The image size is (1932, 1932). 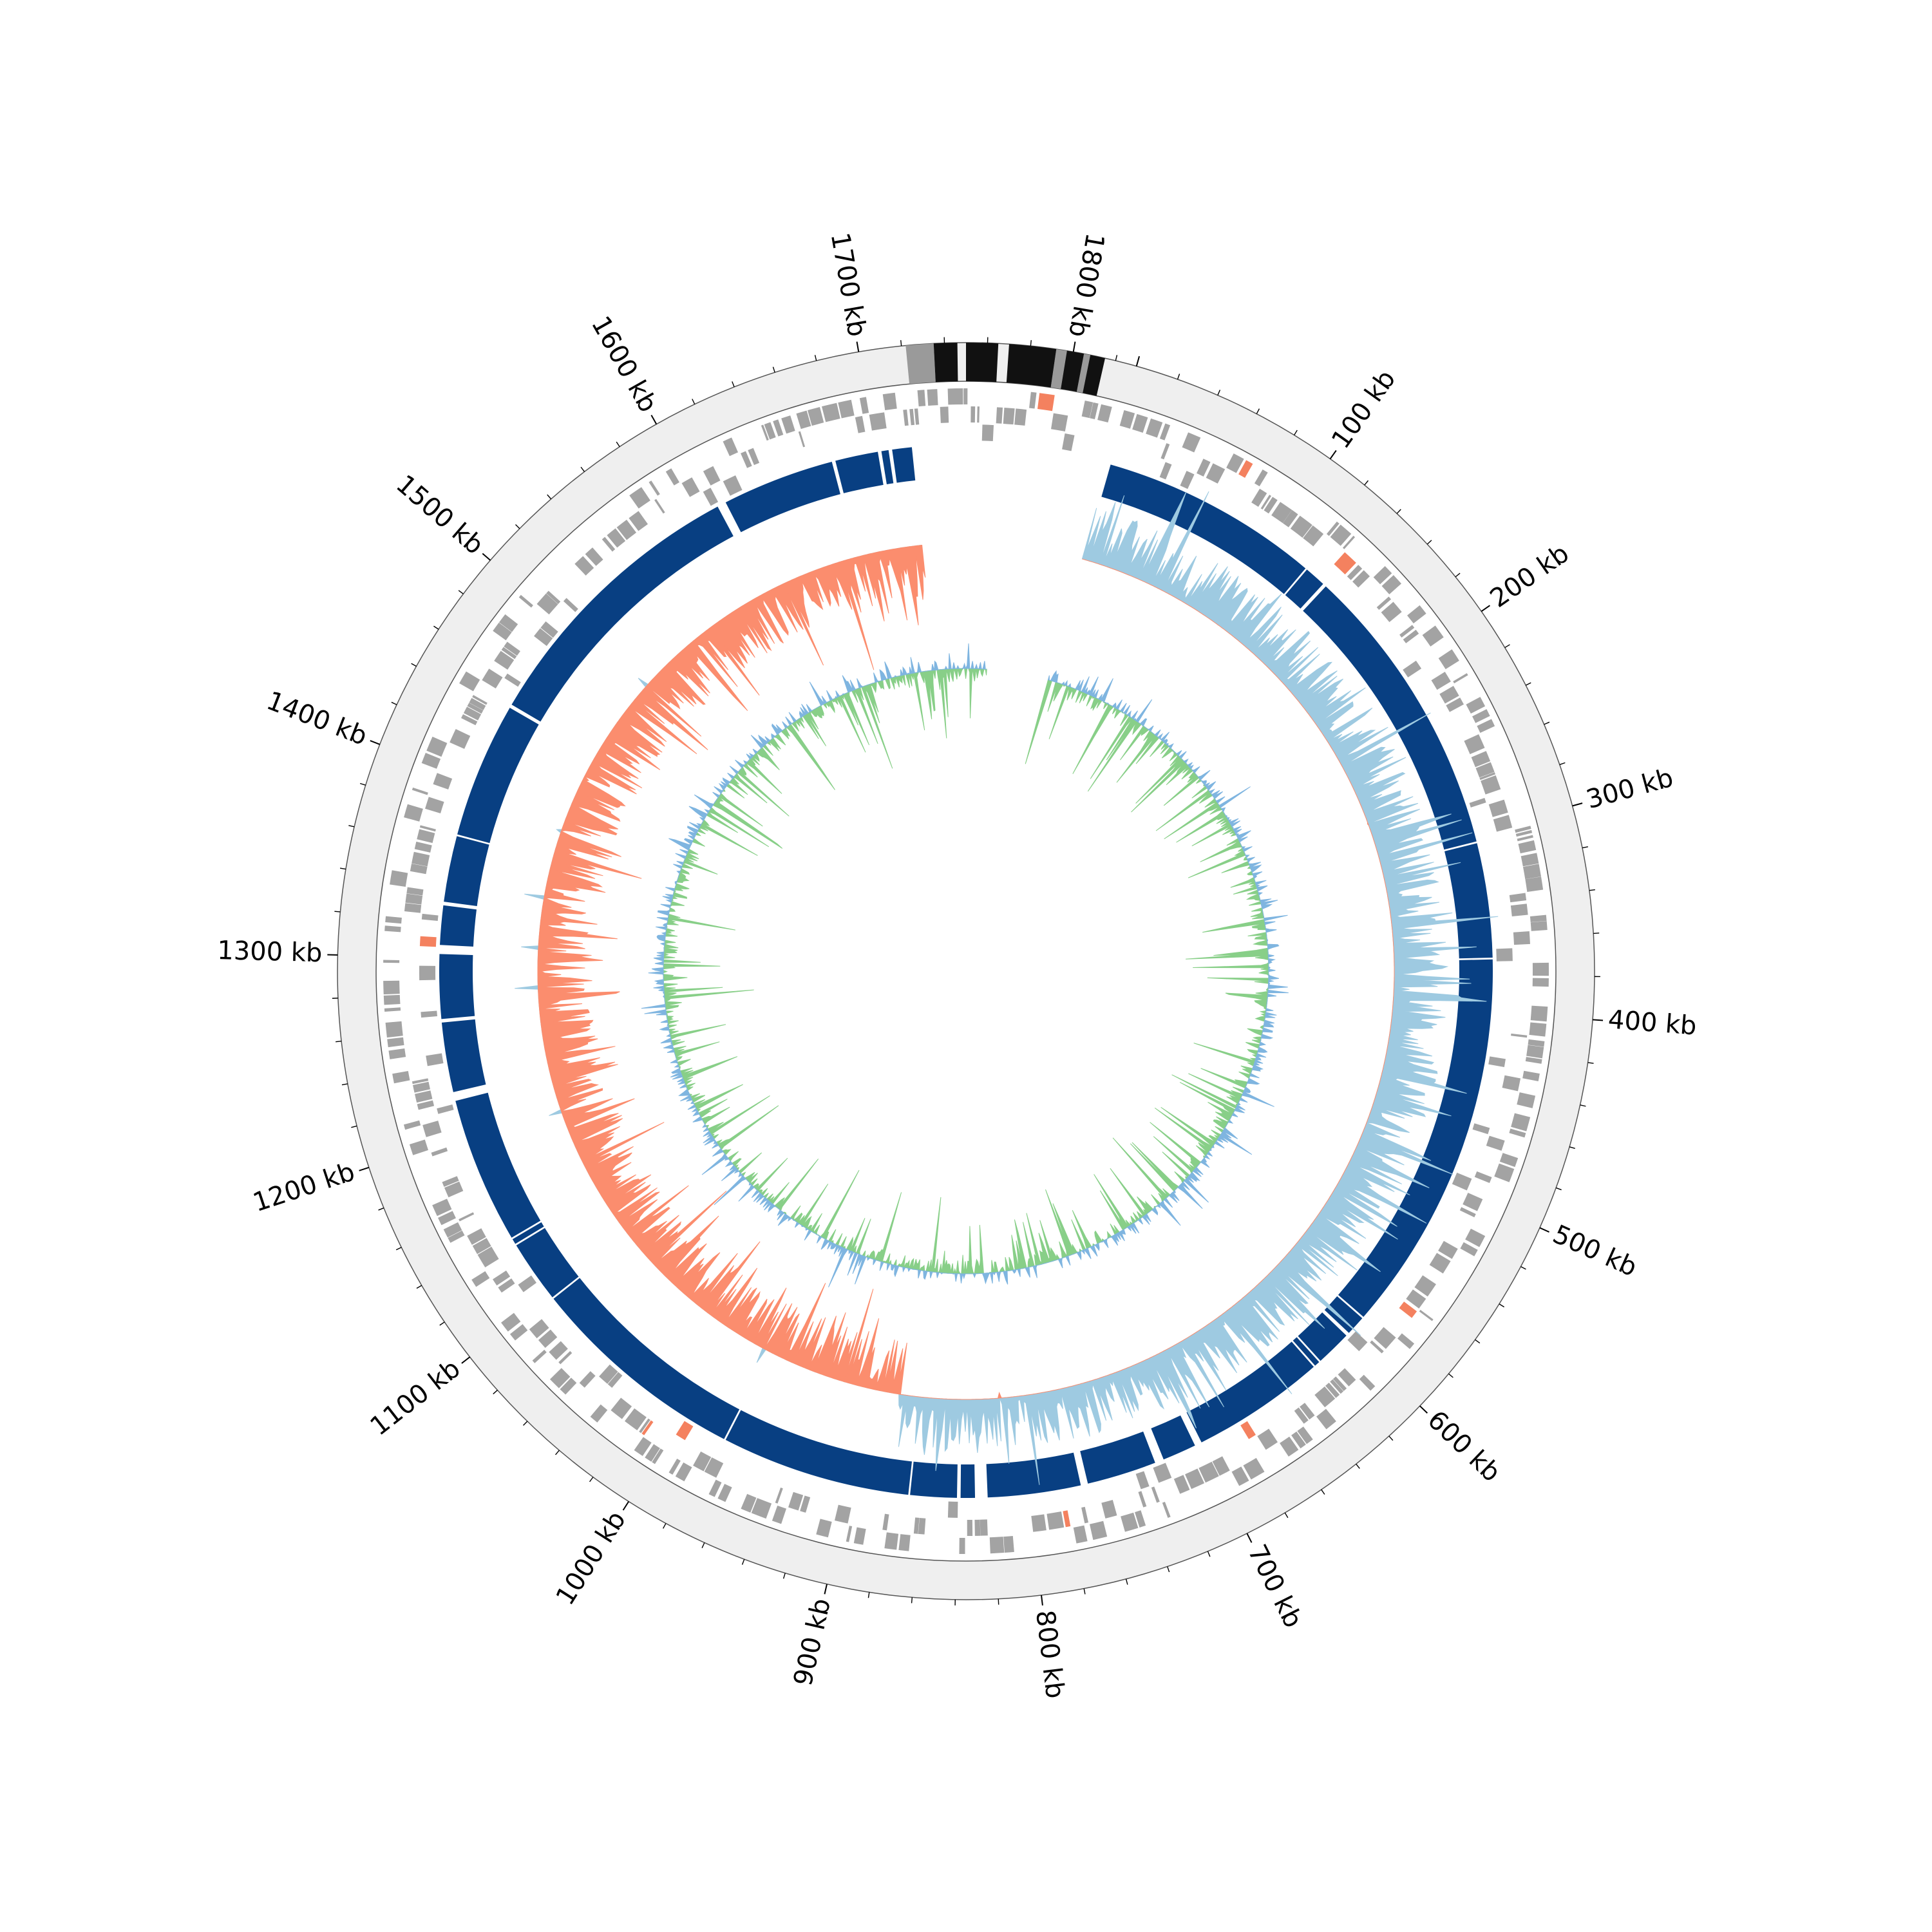 I want to click on axis-label: 1700 kb, so click(x=848, y=285).